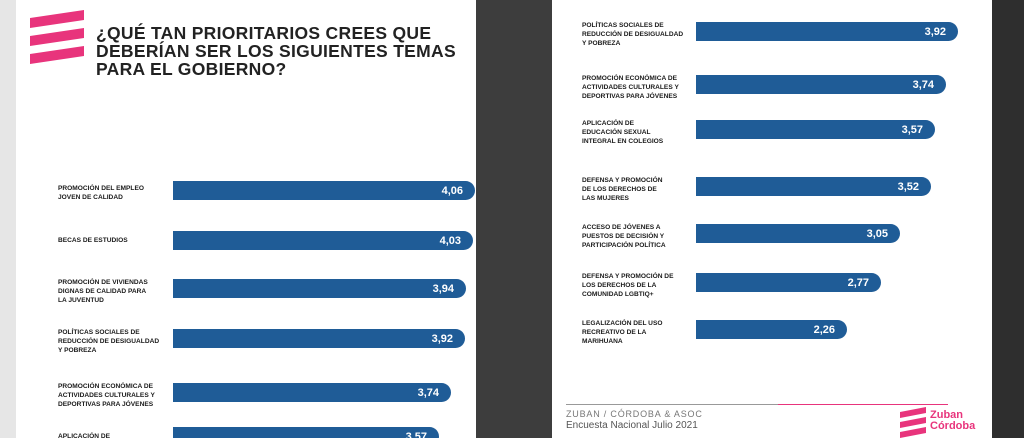  I want to click on bar-value-label: 3,52, so click(908, 186).